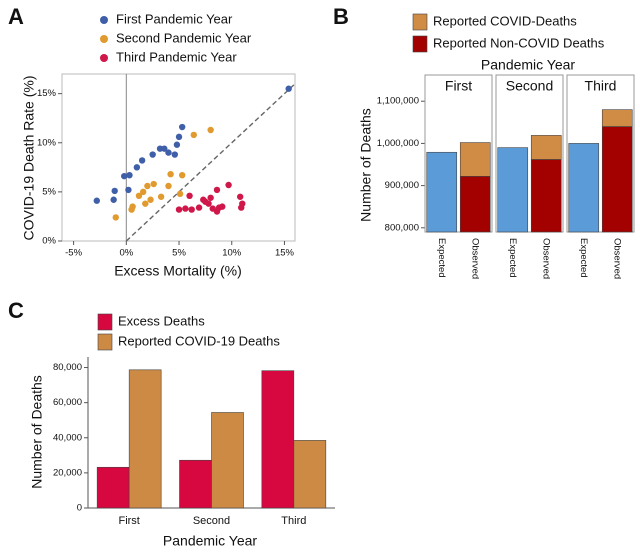 This screenshot has height=552, width=640. What do you see at coordinates (67, 367) in the screenshot?
I see `y-tick-label: 80,000` at bounding box center [67, 367].